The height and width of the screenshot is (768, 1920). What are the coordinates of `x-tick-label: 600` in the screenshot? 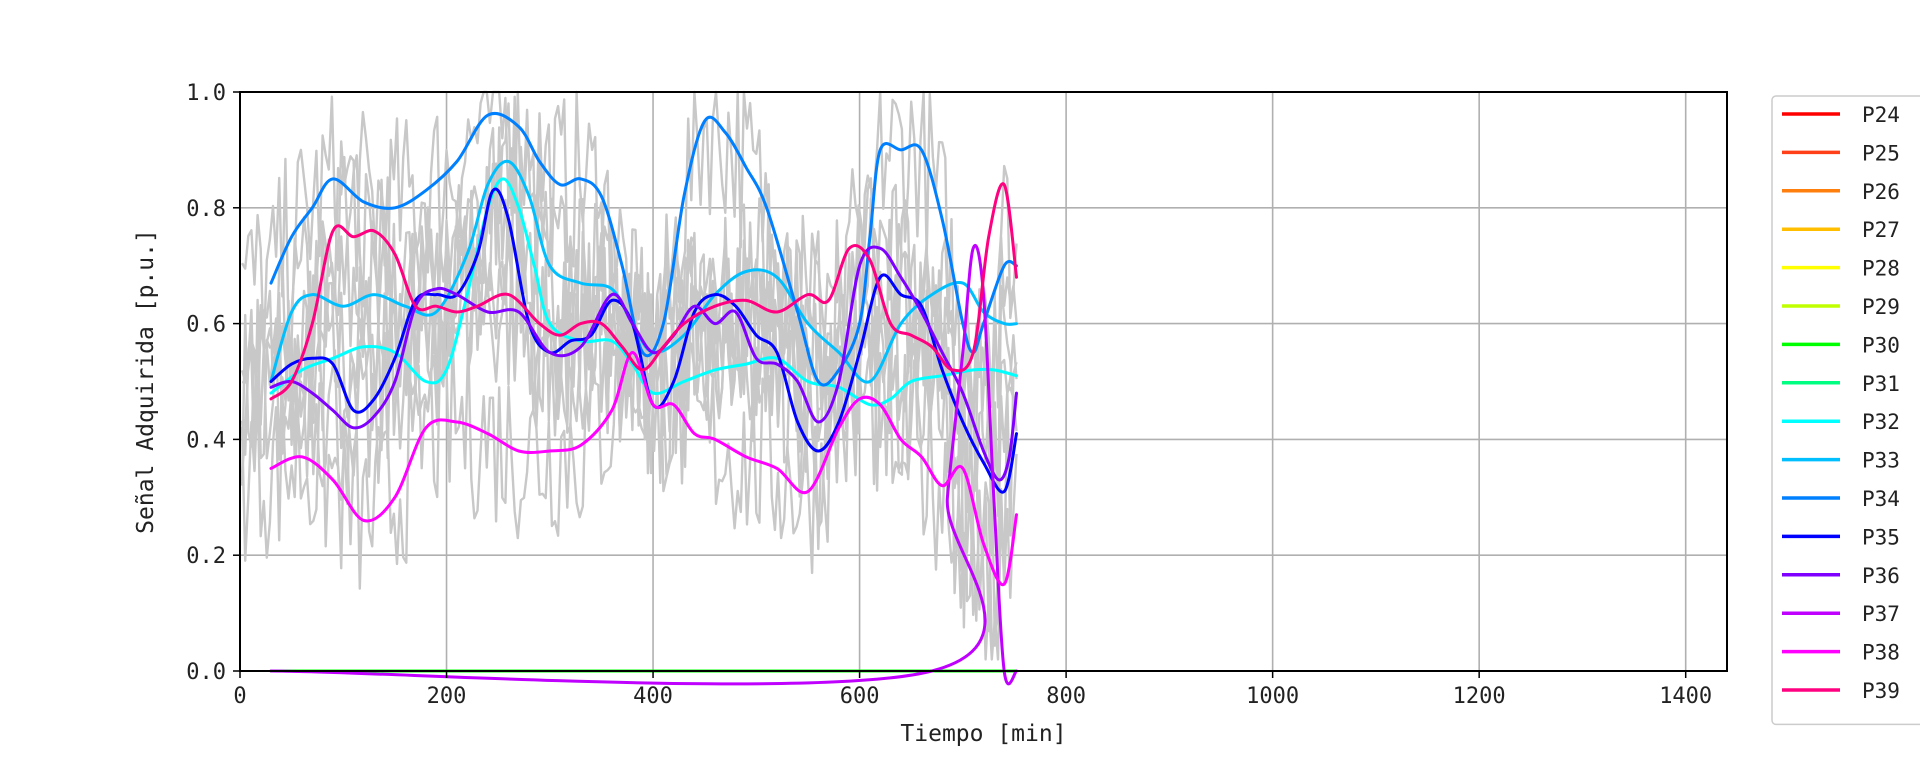 It's located at (860, 696).